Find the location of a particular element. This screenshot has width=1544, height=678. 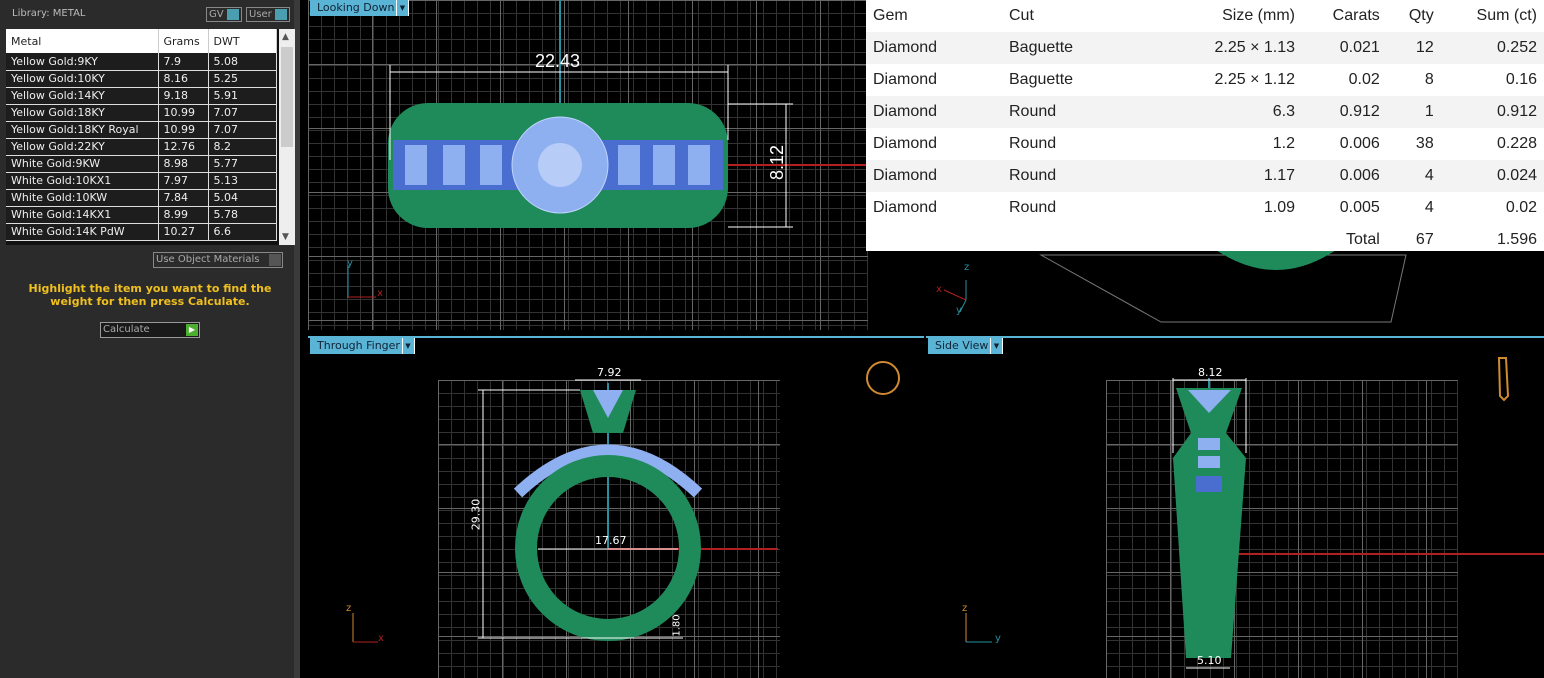

gem-size: 6.3 is located at coordinates (1217, 112).